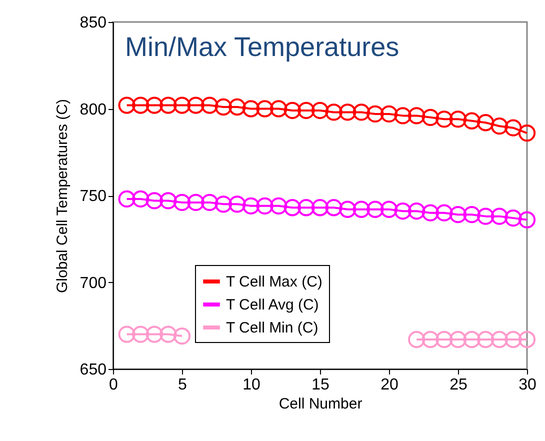 The width and height of the screenshot is (545, 441). What do you see at coordinates (93, 283) in the screenshot?
I see `y-tick-label: 700` at bounding box center [93, 283].